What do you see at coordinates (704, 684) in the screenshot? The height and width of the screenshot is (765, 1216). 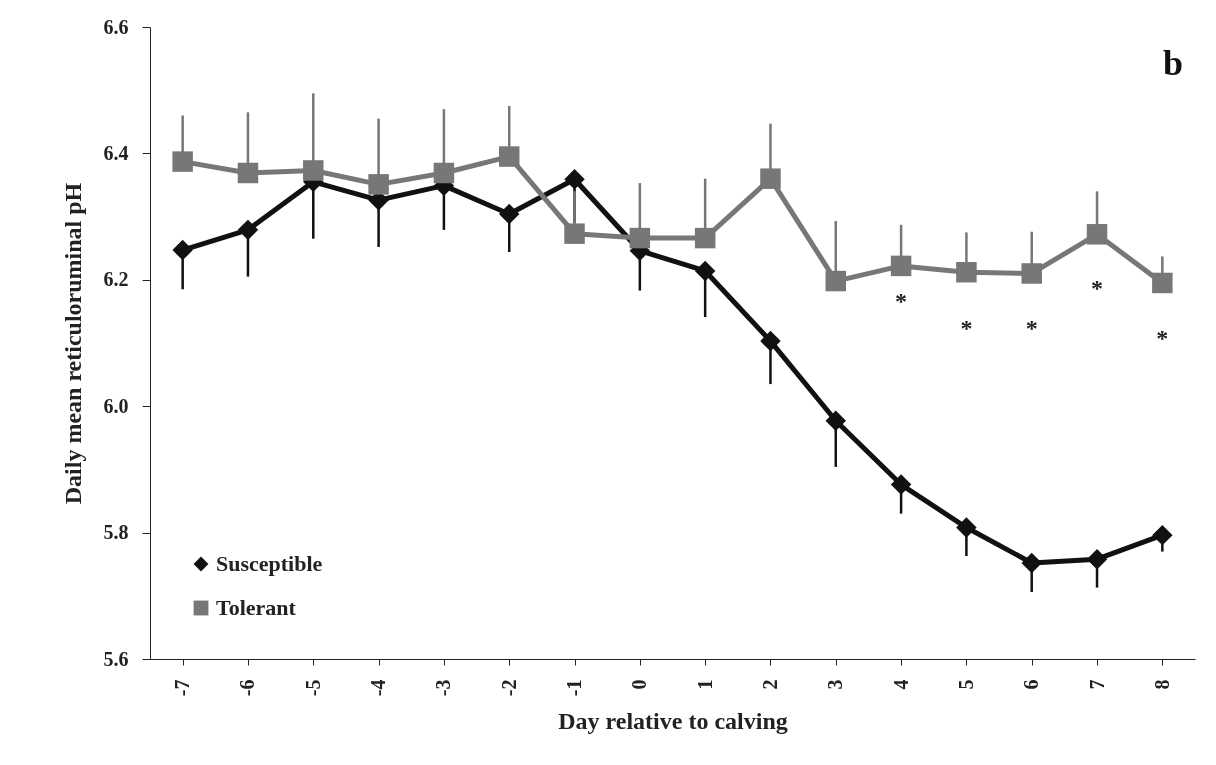 I see `x-tick-label: 1` at bounding box center [704, 684].